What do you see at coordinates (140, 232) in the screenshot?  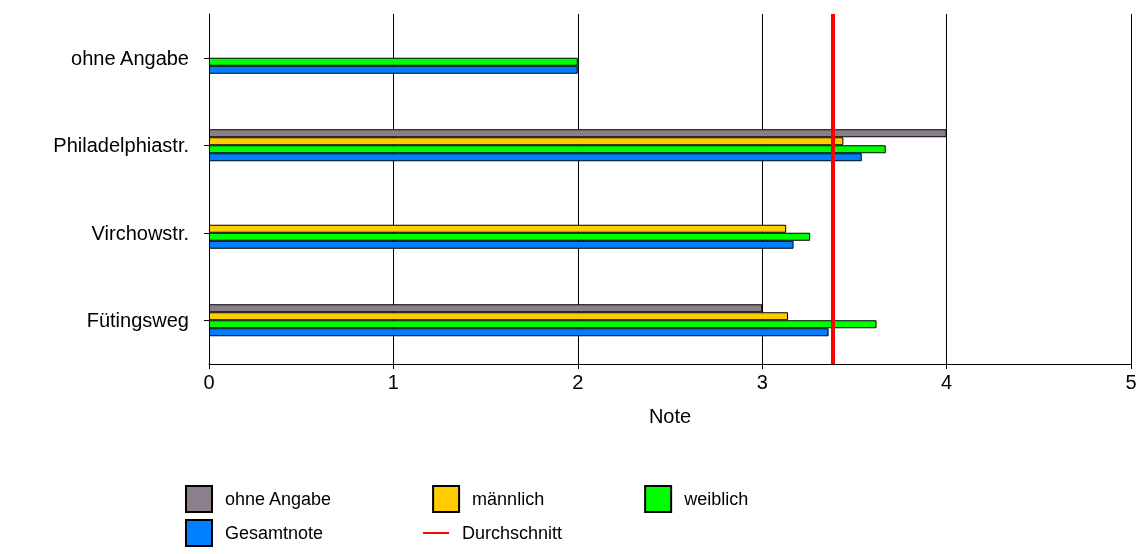 I see `y-tick-label: Virchowstr.` at bounding box center [140, 232].